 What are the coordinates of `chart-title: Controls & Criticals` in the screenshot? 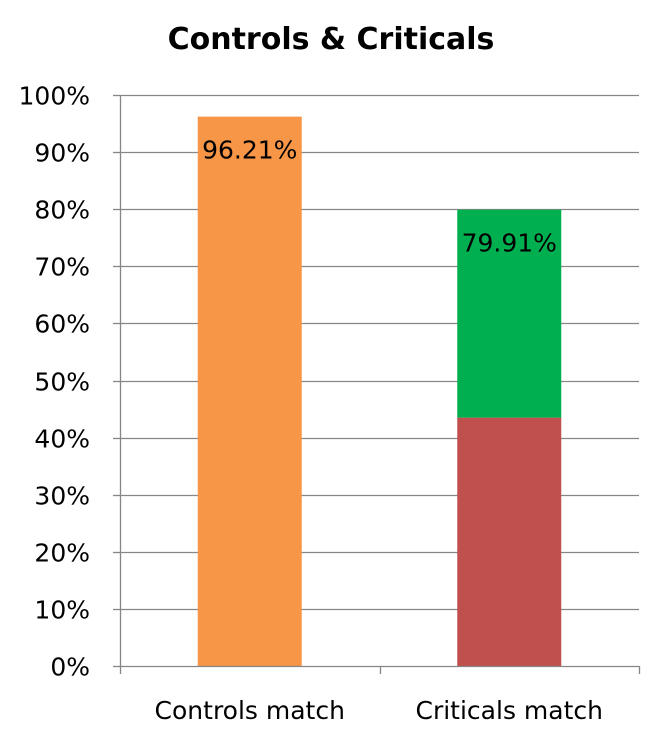 It's located at (331, 39).